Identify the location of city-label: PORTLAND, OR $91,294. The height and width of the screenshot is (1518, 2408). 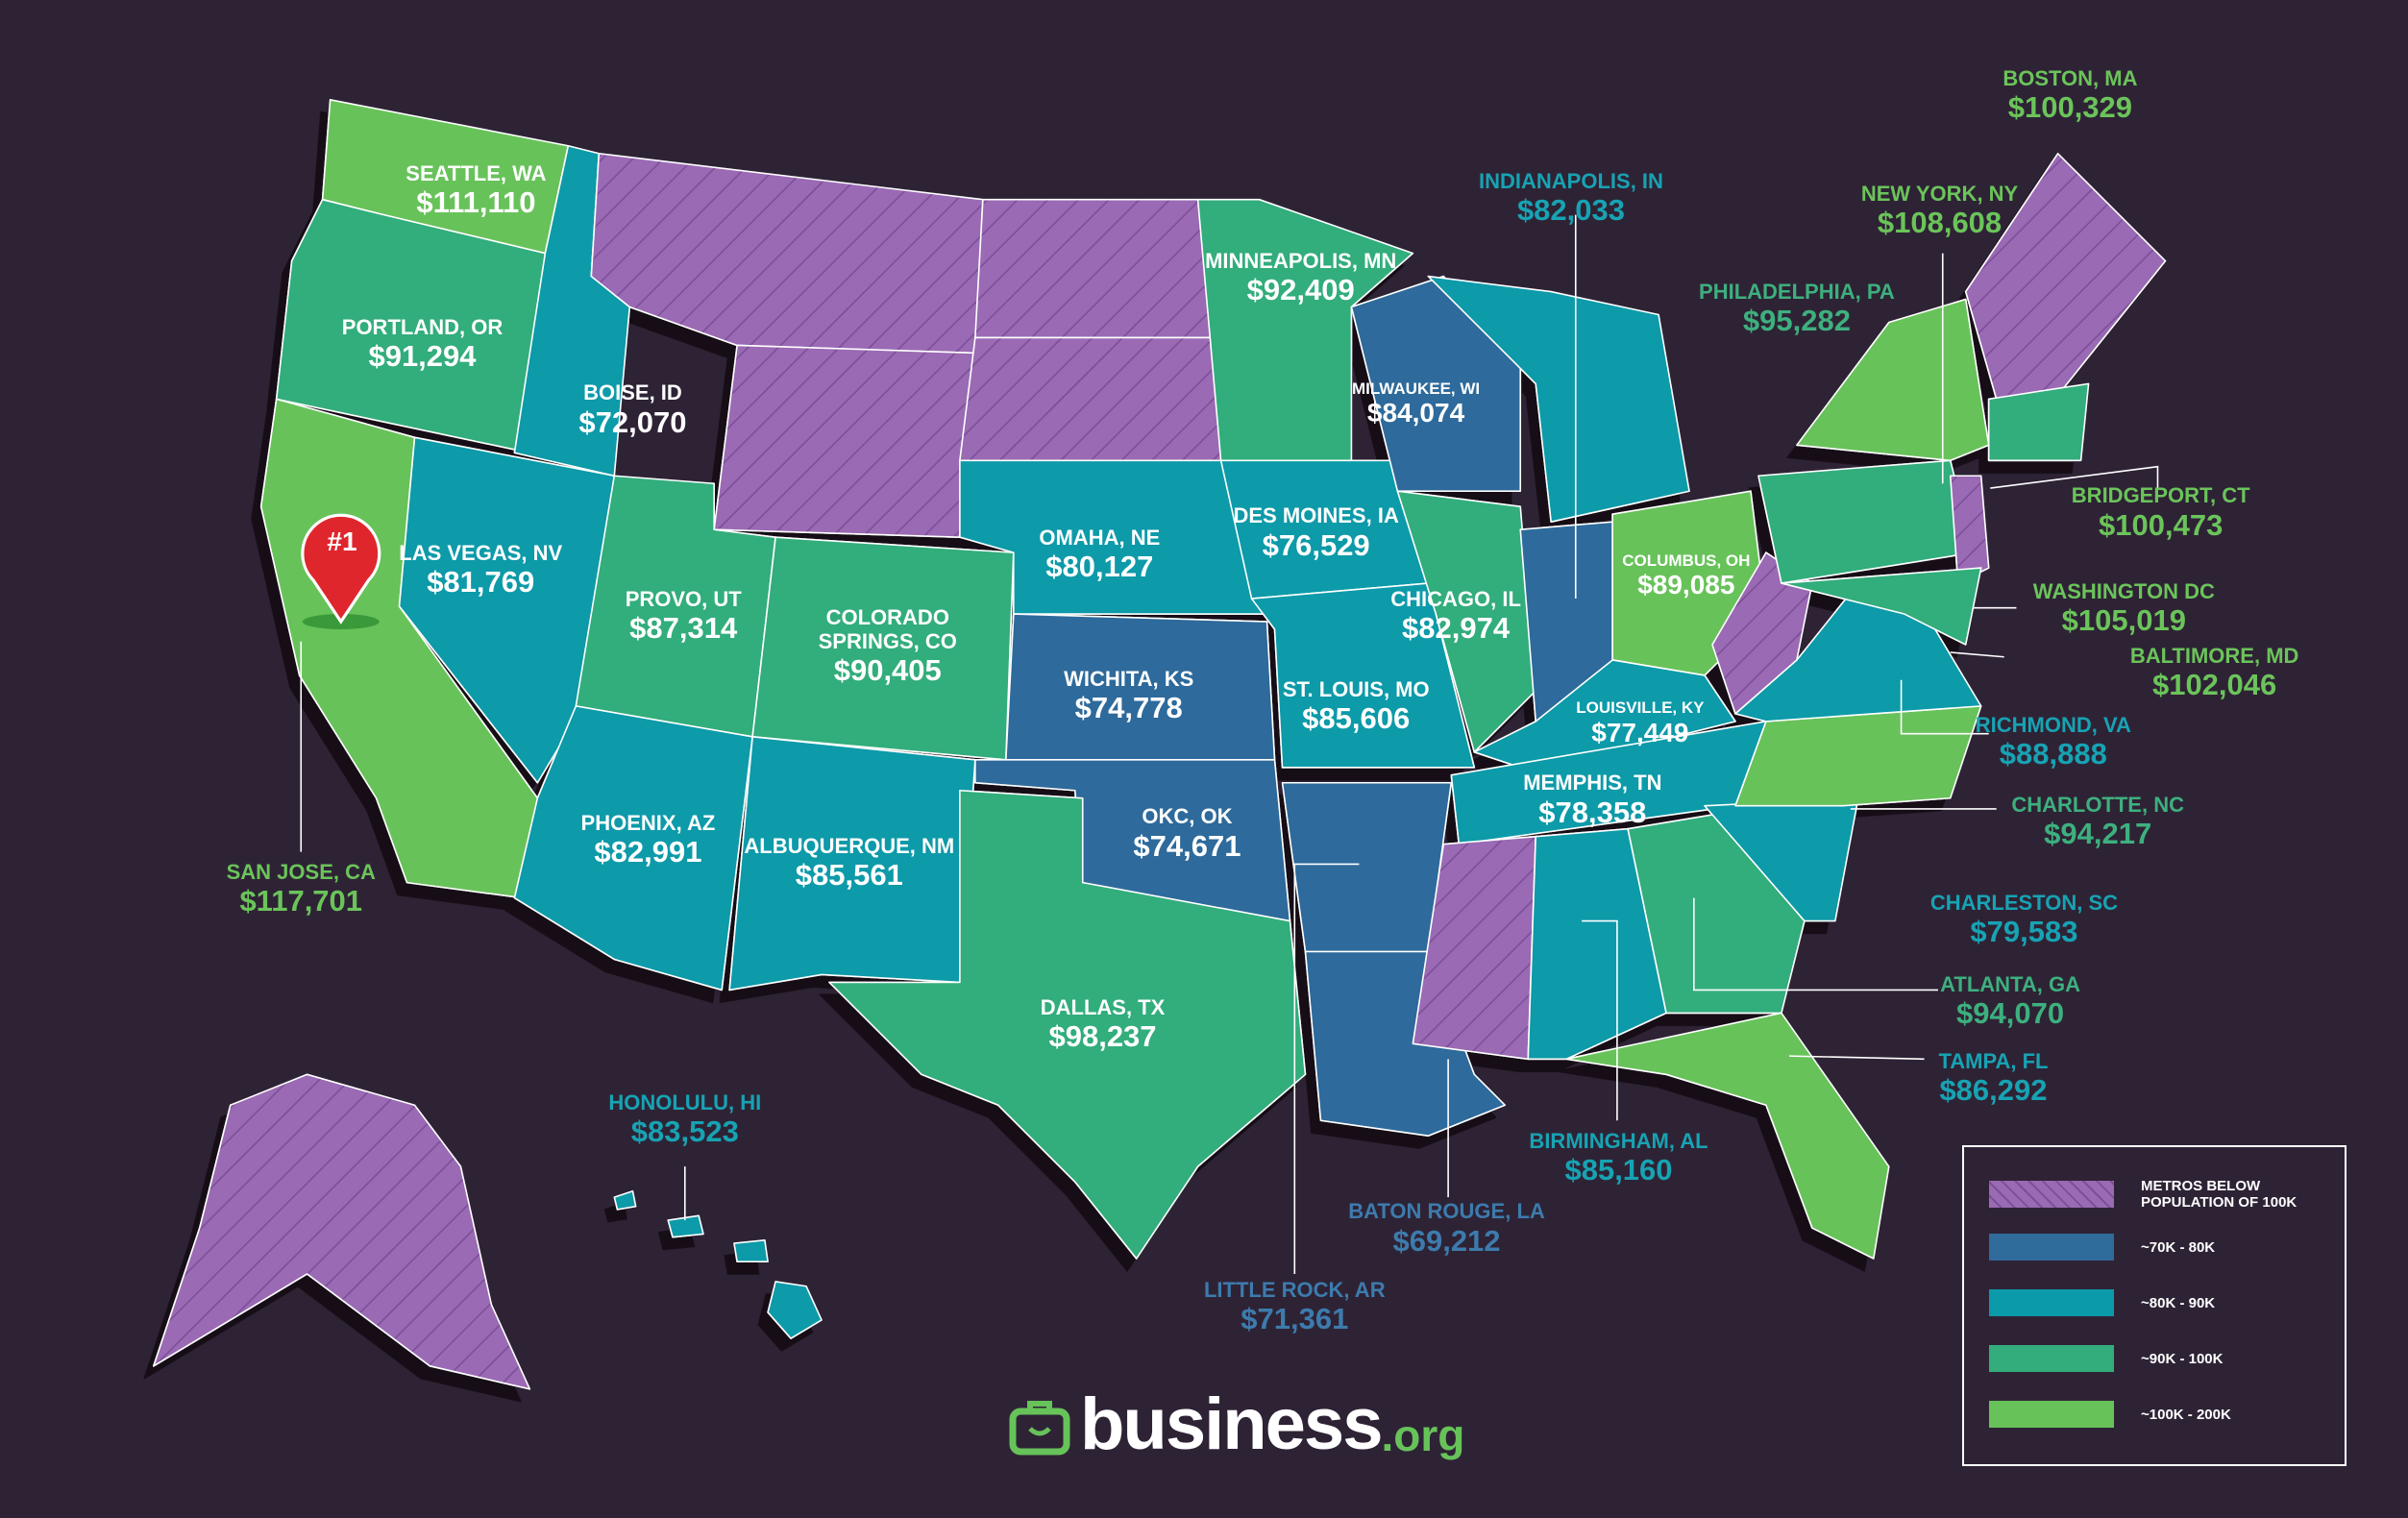
(423, 345).